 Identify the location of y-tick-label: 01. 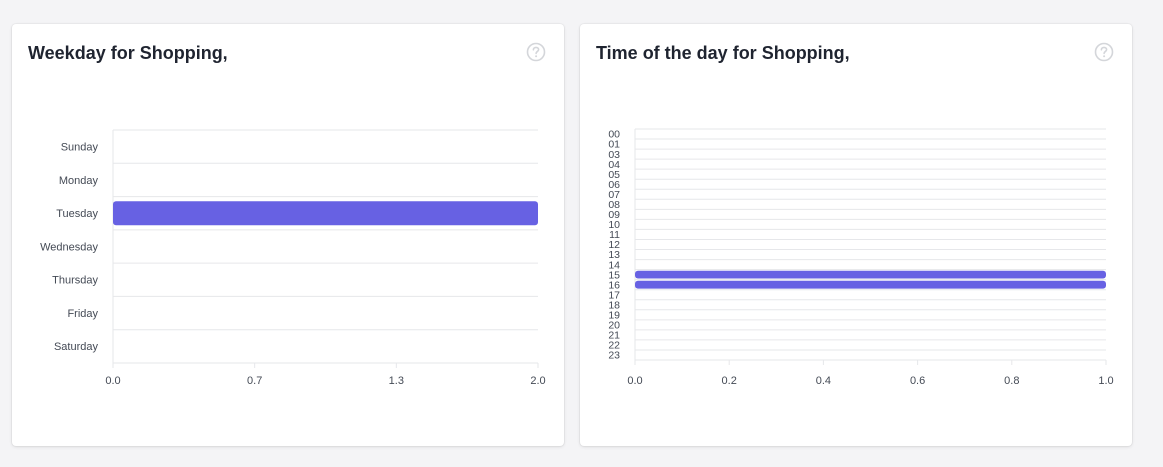
(614, 145).